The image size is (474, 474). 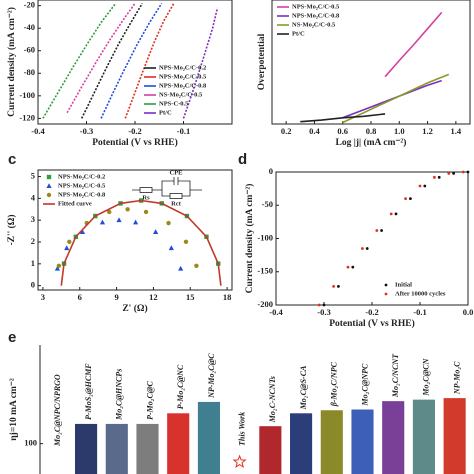 What do you see at coordinates (29, 50) in the screenshot?
I see `y-tick-label: -60` at bounding box center [29, 50].